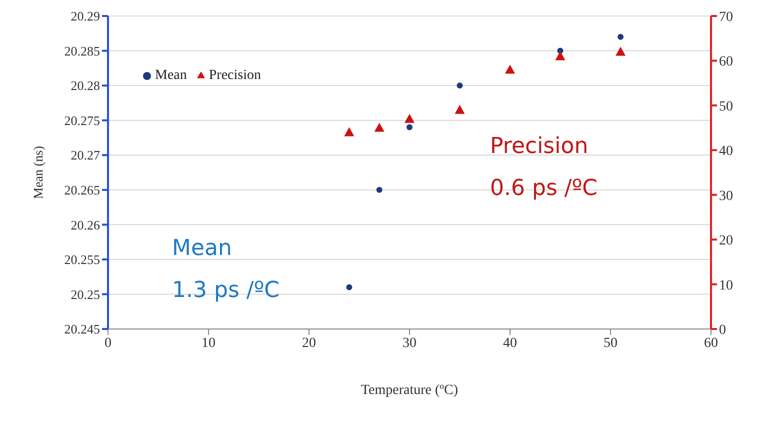 The width and height of the screenshot is (759, 440). I want to click on legend-label: Precision, so click(234, 75).